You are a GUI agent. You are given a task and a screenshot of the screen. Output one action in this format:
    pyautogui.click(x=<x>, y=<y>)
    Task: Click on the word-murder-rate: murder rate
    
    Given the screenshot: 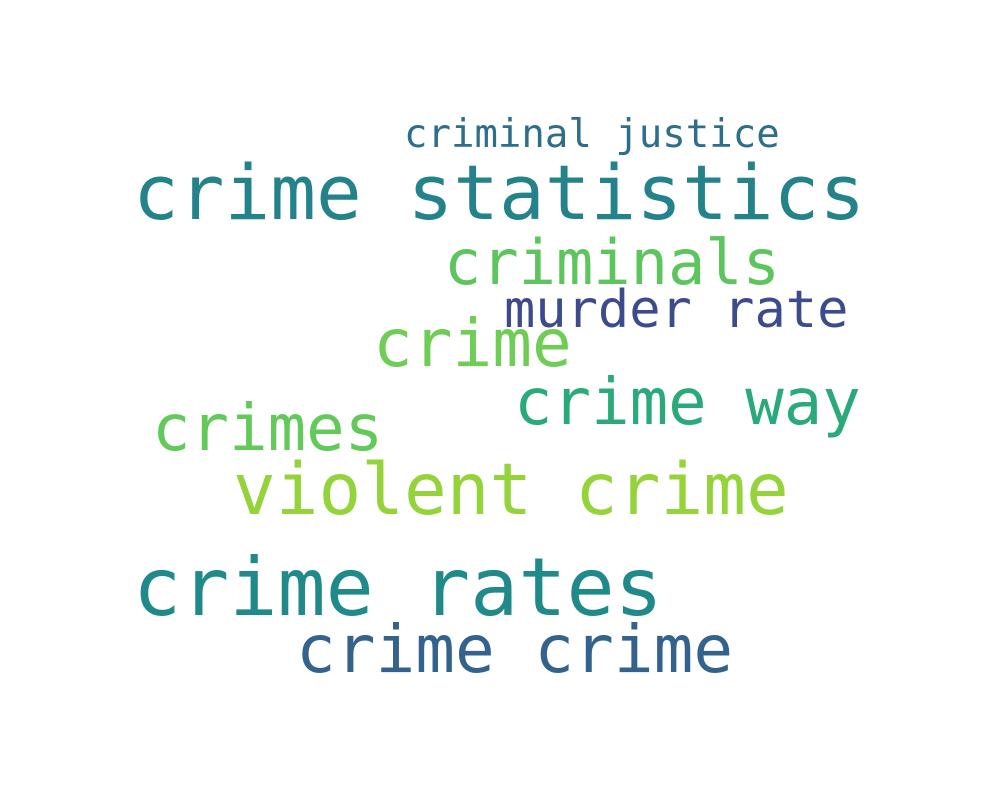 What is the action you would take?
    pyautogui.click(x=676, y=310)
    